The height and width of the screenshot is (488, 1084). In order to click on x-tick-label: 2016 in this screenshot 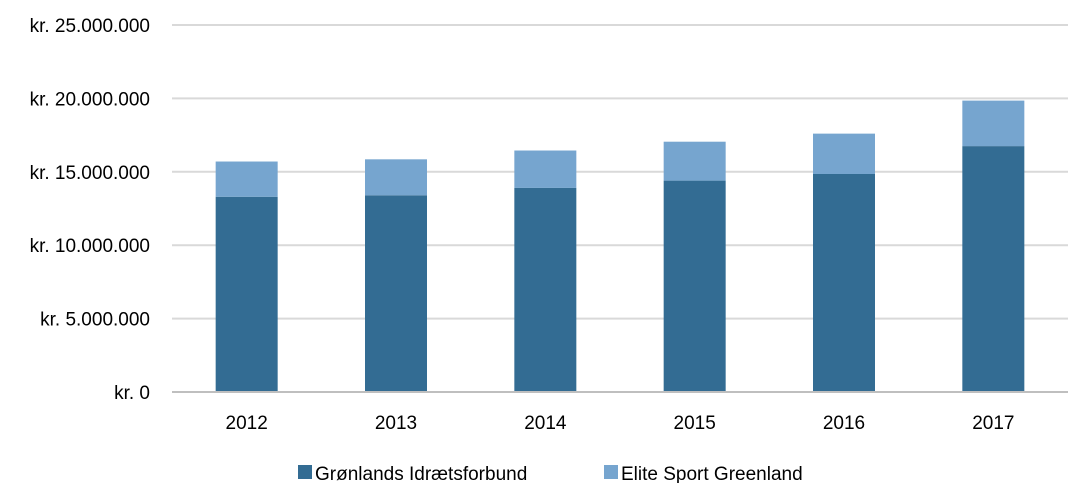, I will do `click(844, 423)`.